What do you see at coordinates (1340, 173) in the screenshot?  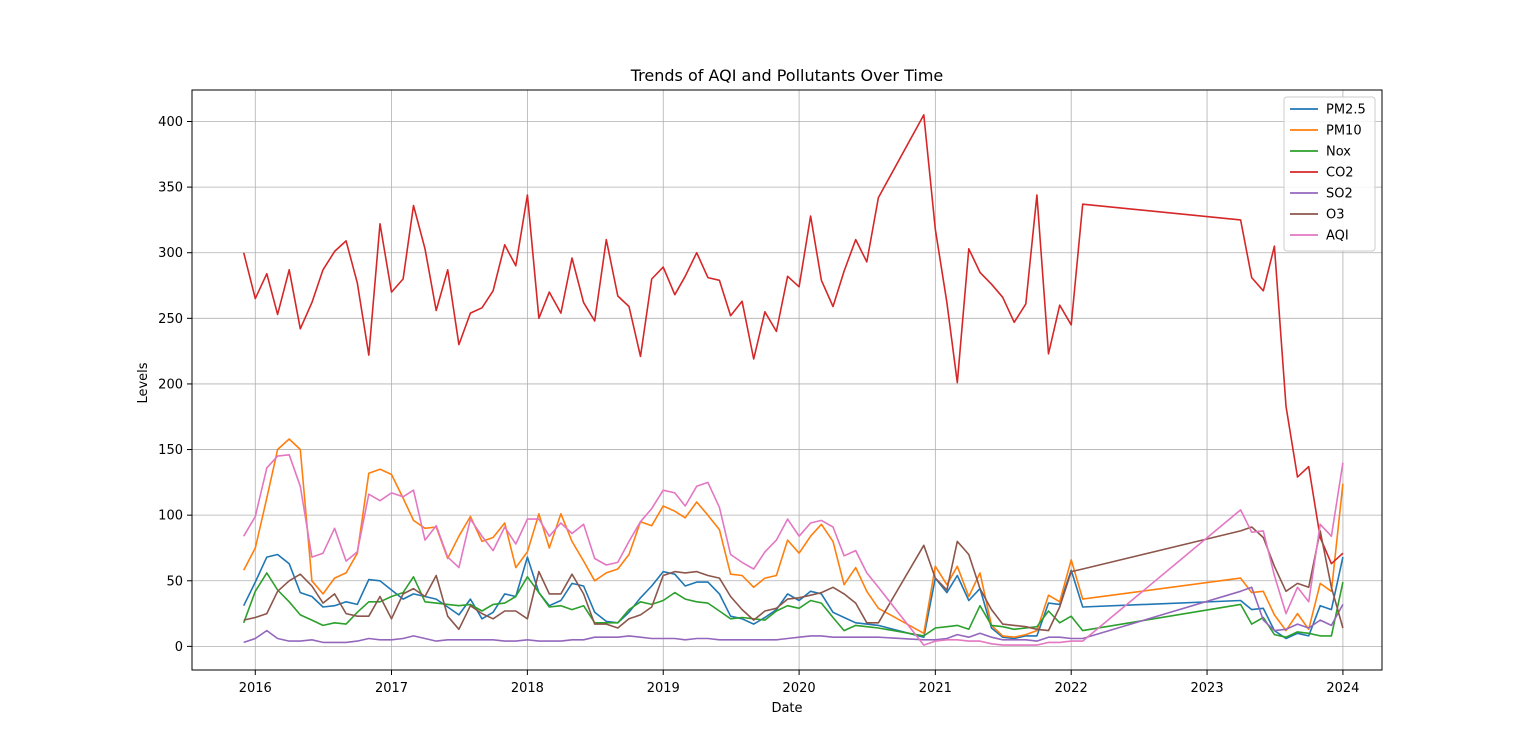 I see `legend-entry: CO2` at bounding box center [1340, 173].